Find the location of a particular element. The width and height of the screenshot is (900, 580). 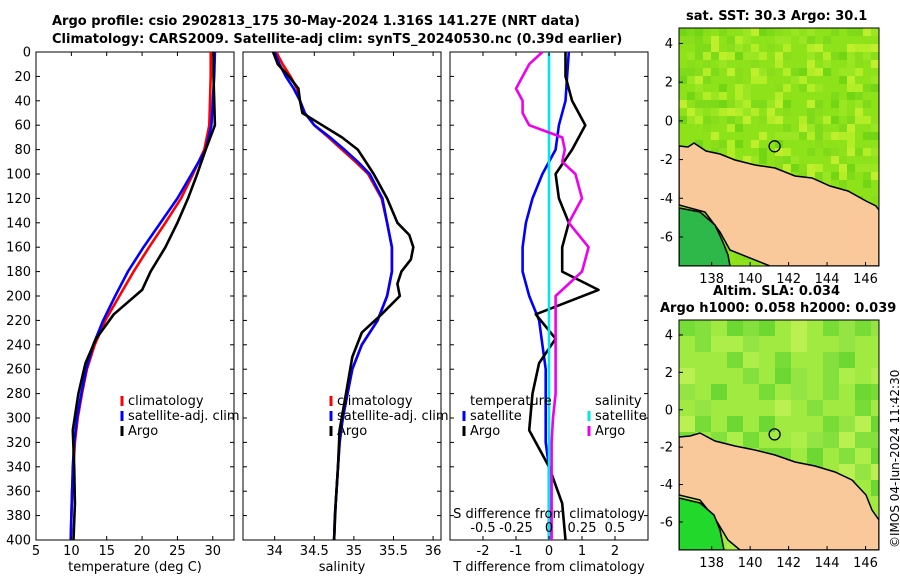

series-line-temperature-argo is located at coordinates (563, 296).